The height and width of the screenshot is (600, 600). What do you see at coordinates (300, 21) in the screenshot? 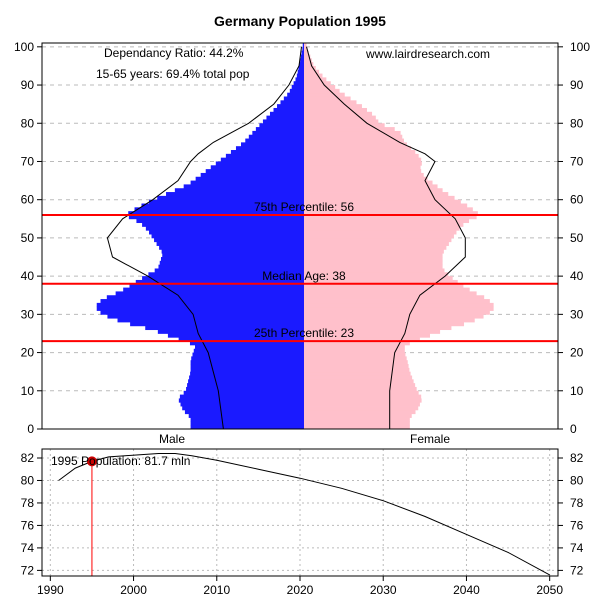
I see `chart-title: Germany Population 1995` at bounding box center [300, 21].